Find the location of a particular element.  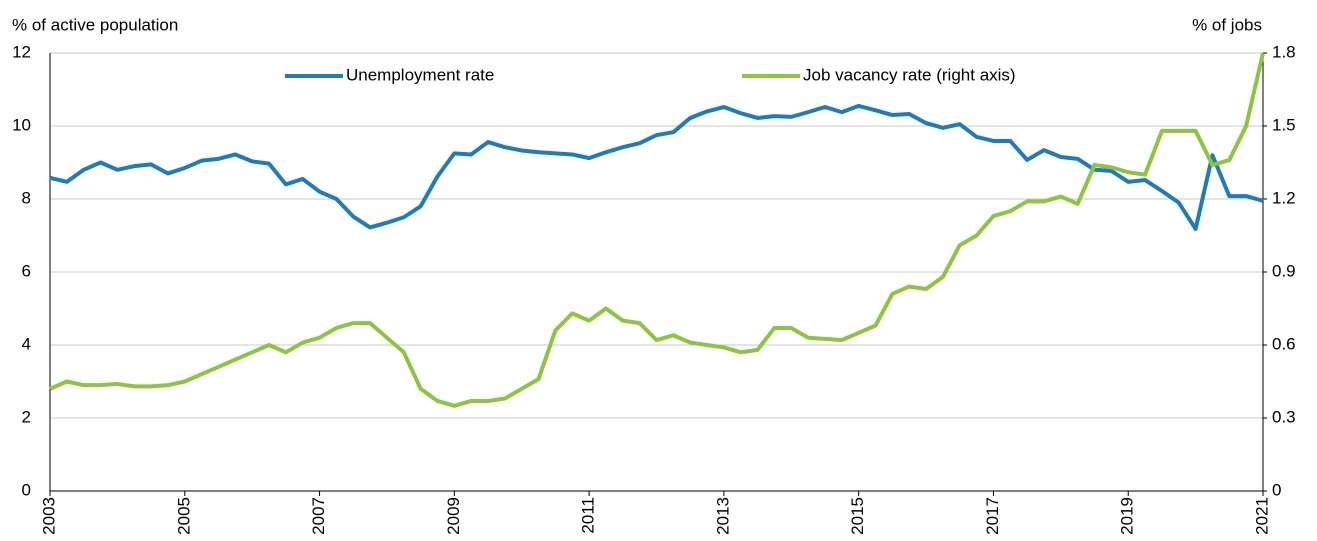

y2-tick-label: 0 is located at coordinates (1276, 489).